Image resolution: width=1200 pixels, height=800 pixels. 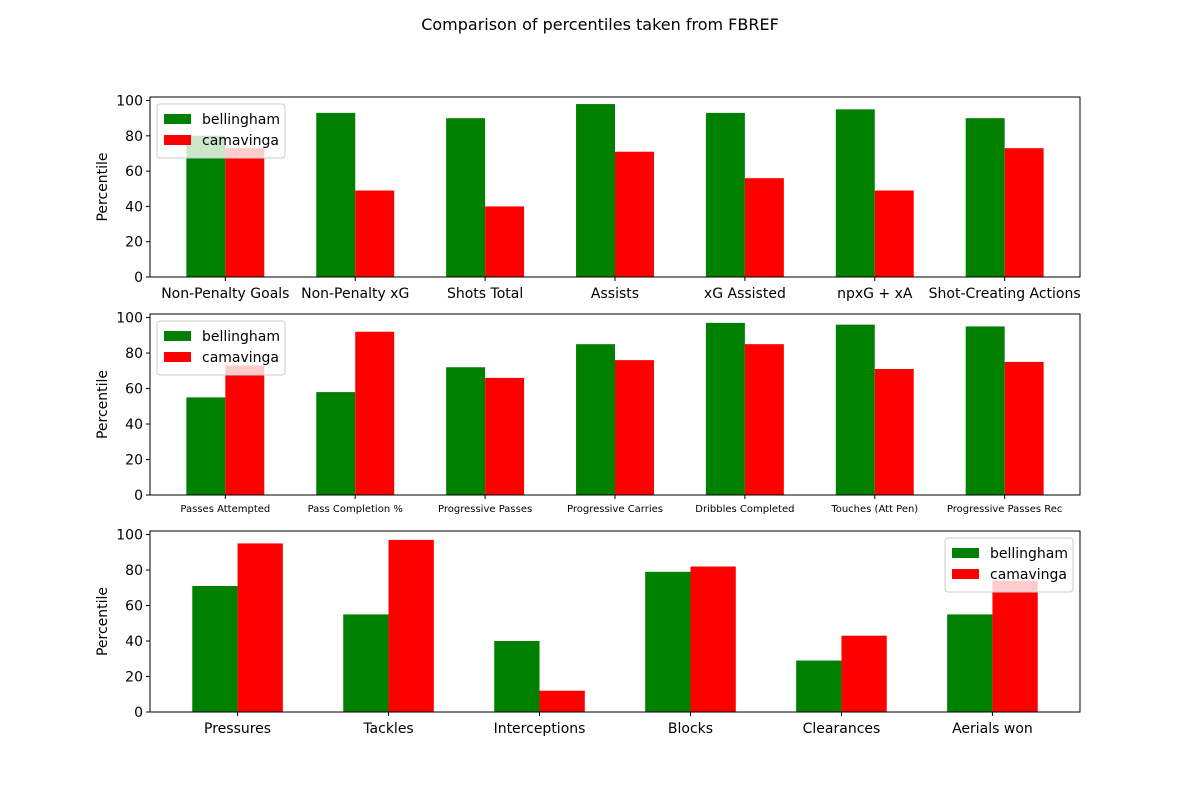 What do you see at coordinates (992, 729) in the screenshot?
I see `x-tick-label: Aerials won` at bounding box center [992, 729].